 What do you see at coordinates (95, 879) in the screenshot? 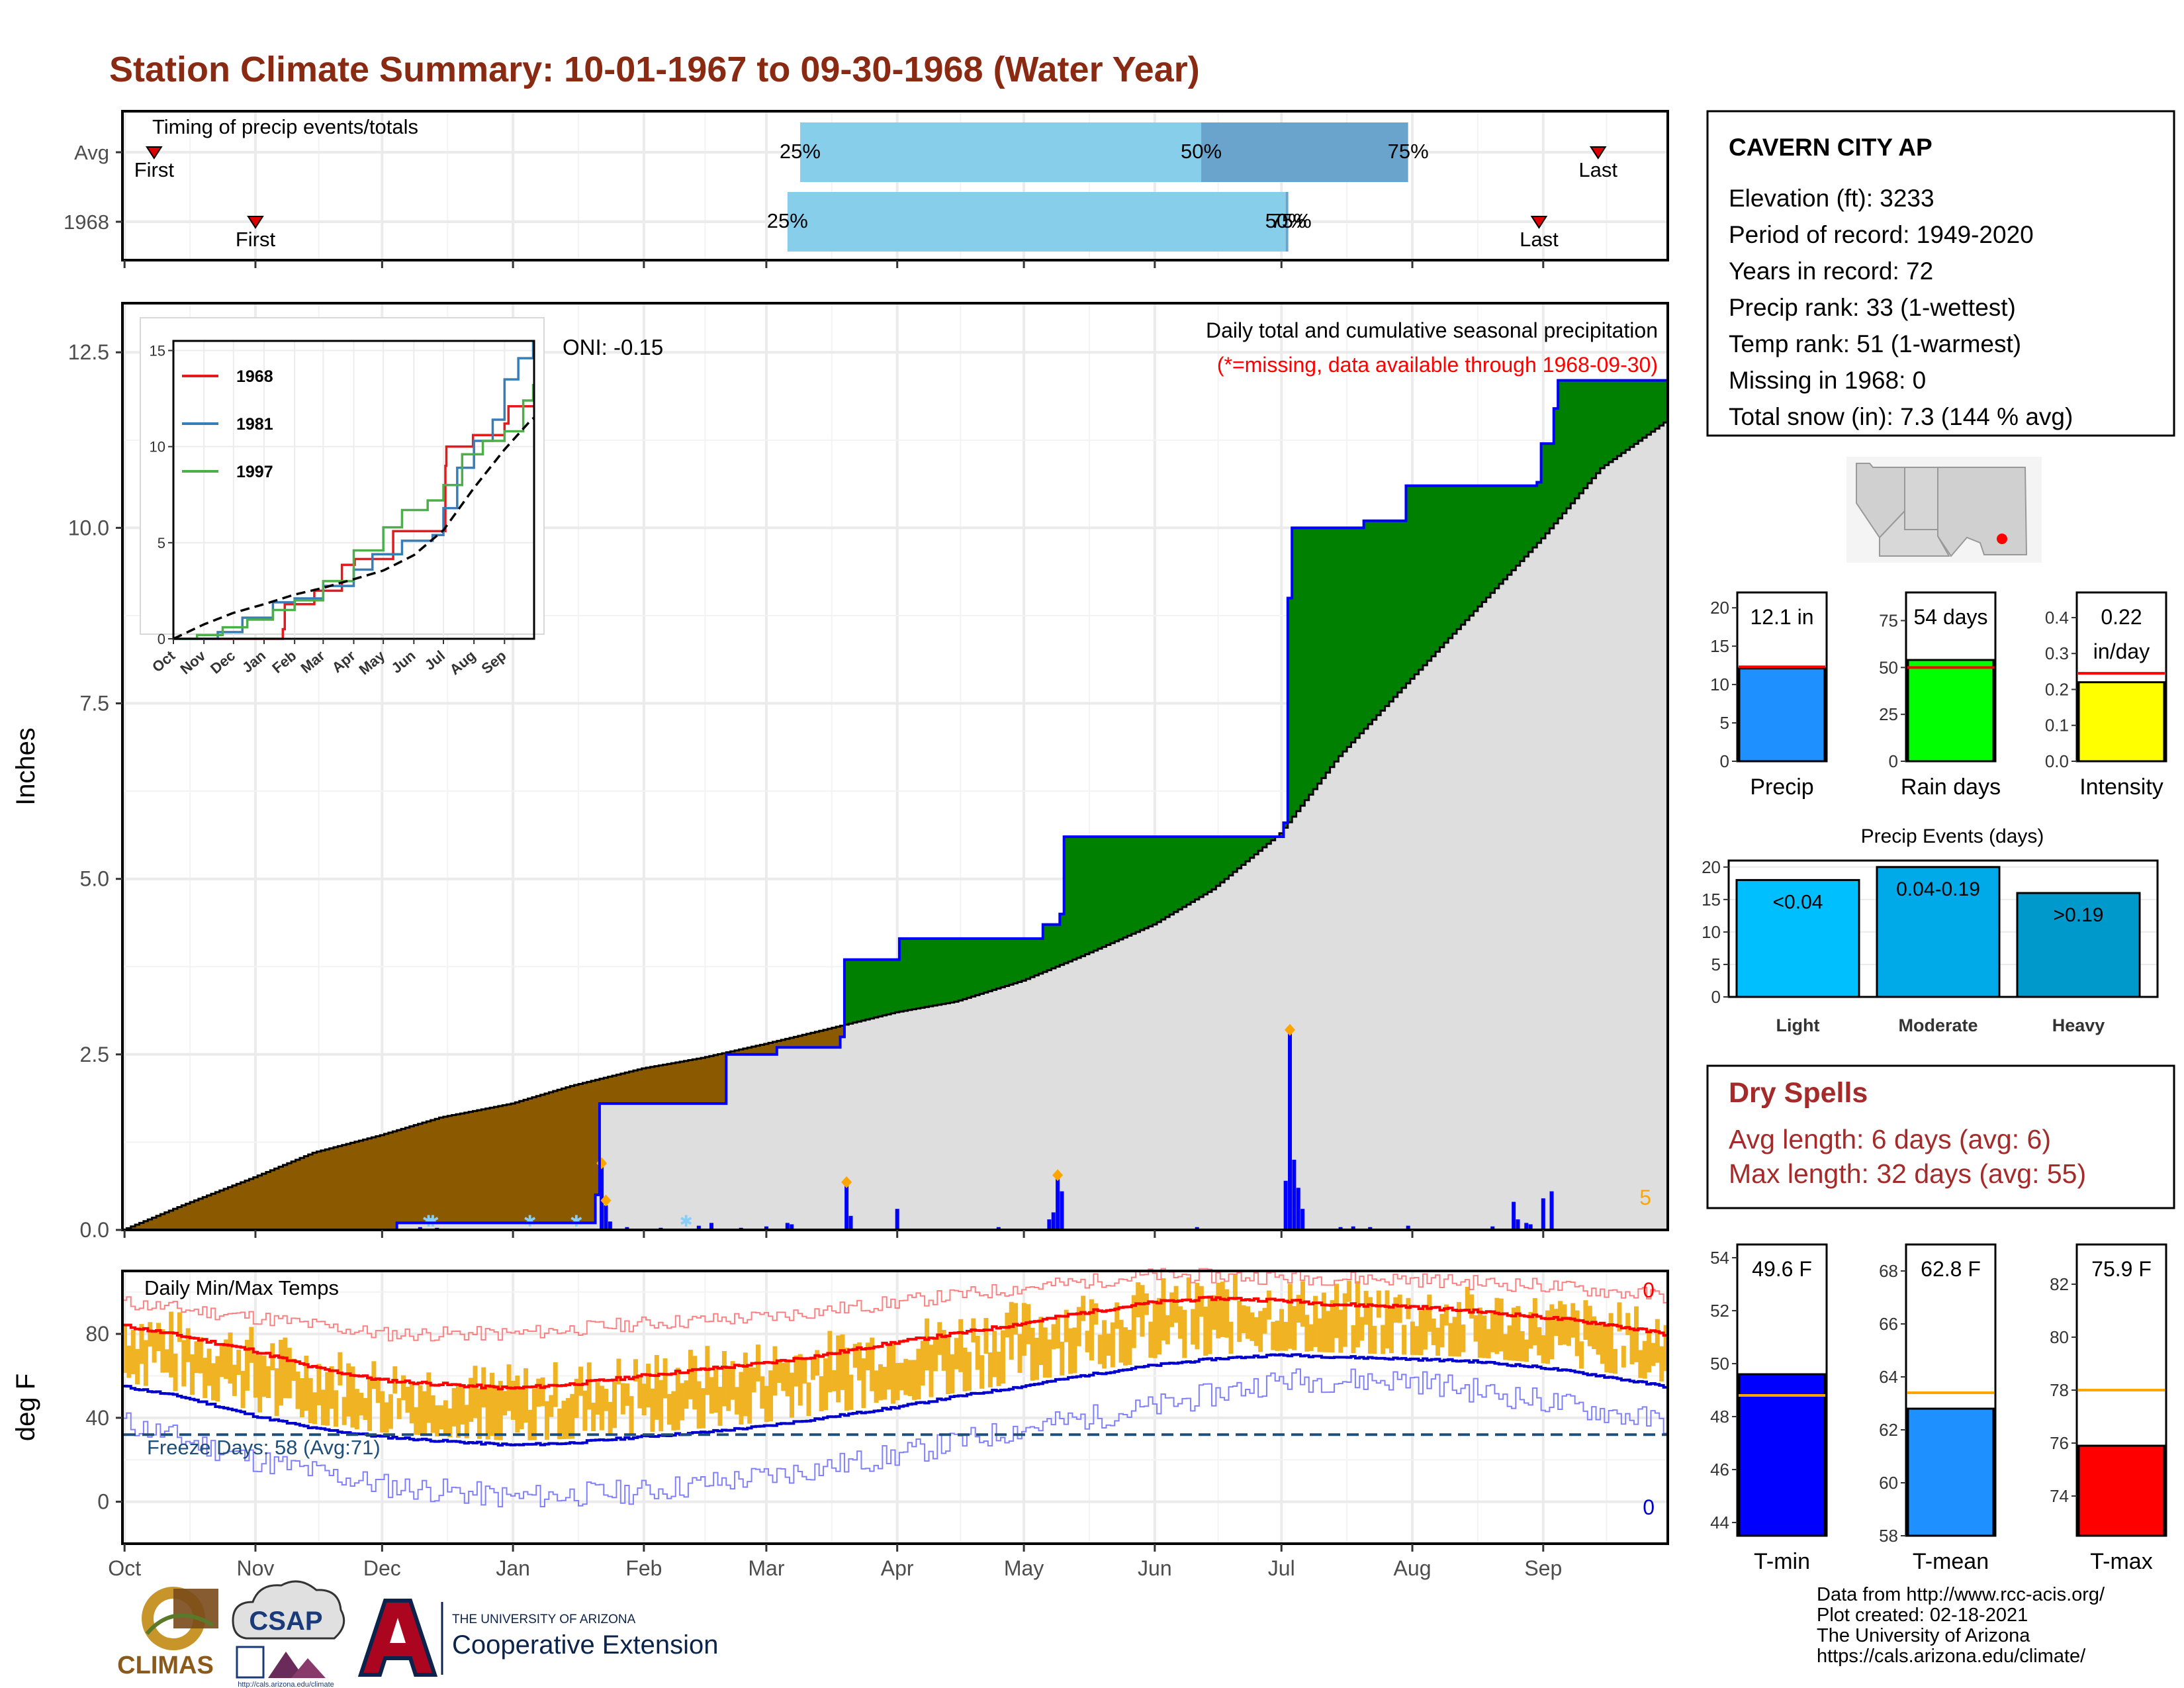
I see `precip-ytick-label: 5.0` at bounding box center [95, 879].